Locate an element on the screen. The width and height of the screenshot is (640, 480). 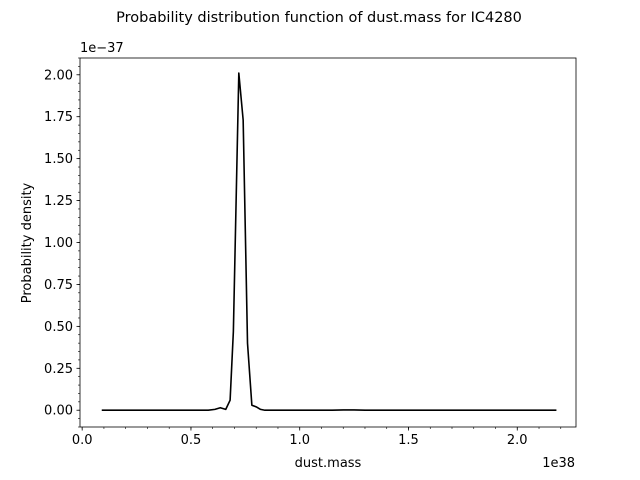
y-tick-label: 0.25 is located at coordinates (58, 369).